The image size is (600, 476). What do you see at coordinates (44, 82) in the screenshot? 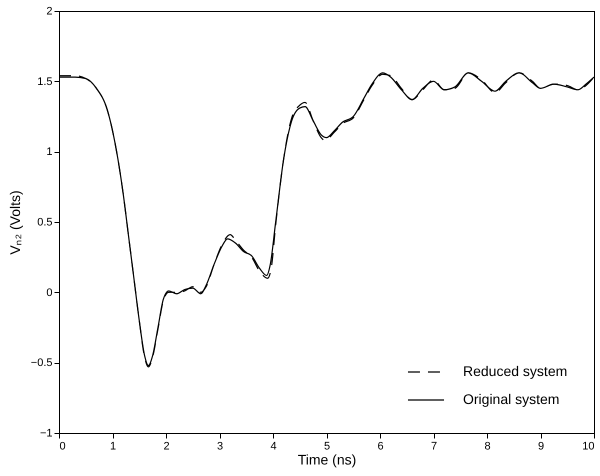
I see `y-tick-label: 1.5` at bounding box center [44, 82].